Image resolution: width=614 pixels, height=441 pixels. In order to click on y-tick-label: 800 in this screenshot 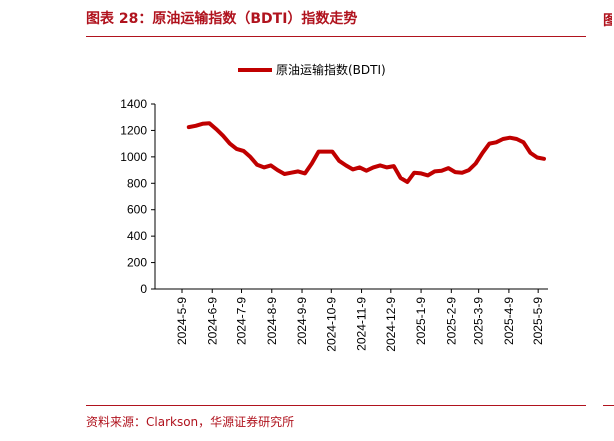, I will do `click(137, 183)`.